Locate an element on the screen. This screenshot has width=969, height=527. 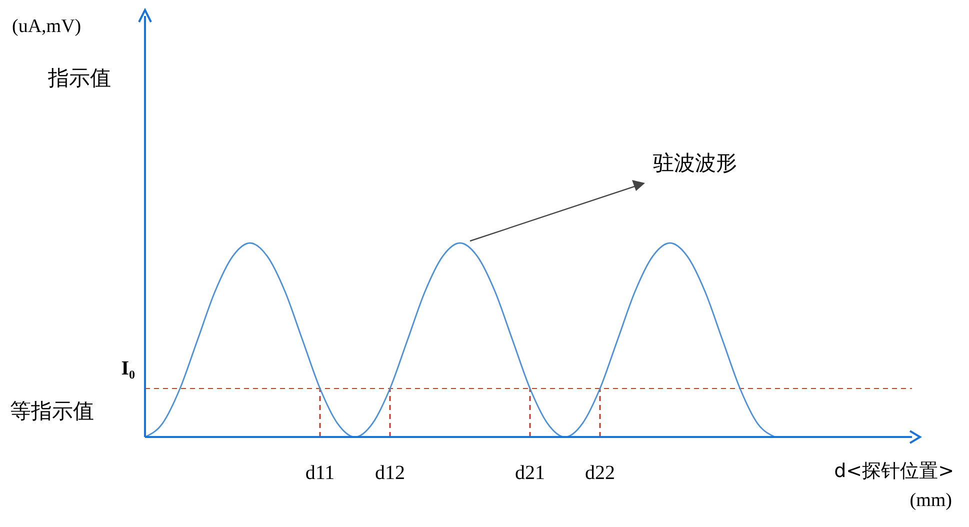
ref-line-label: I₀ is located at coordinates (128, 369).